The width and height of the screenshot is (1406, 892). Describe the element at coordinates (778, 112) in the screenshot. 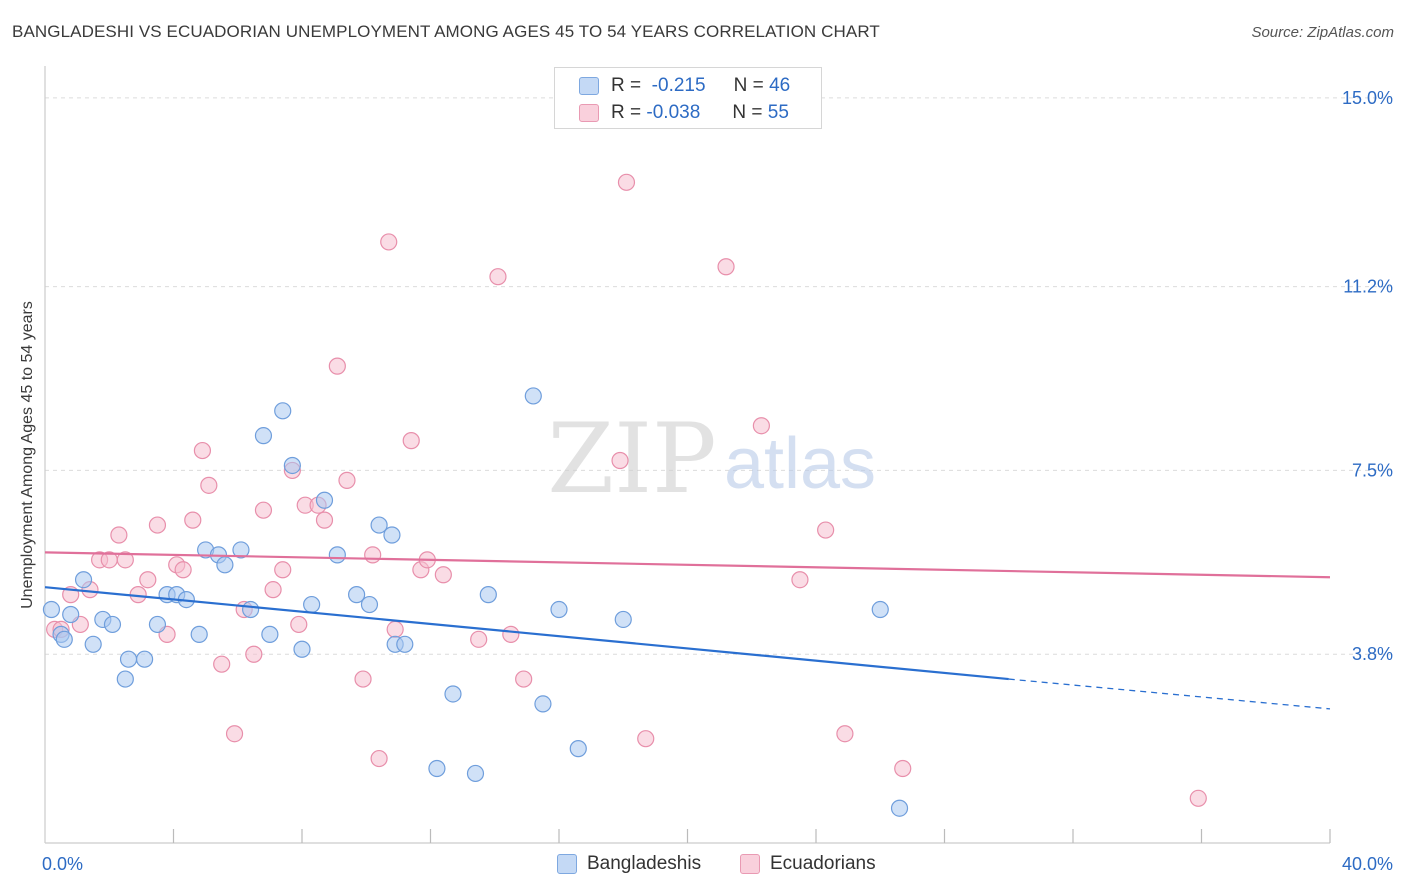

I see `n-value: 55` at that location.